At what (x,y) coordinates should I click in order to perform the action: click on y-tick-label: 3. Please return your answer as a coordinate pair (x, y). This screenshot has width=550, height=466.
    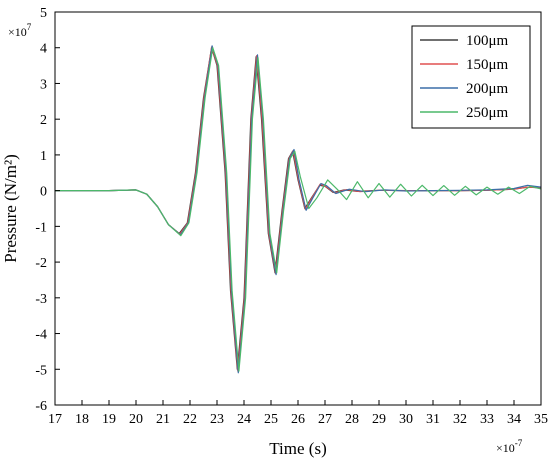
    Looking at the image, I should click on (43, 84).